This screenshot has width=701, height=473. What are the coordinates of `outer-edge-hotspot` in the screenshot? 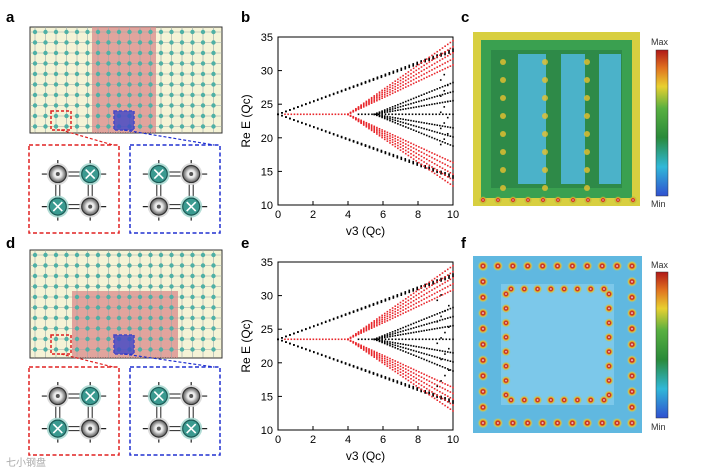 It's located at (617, 423).